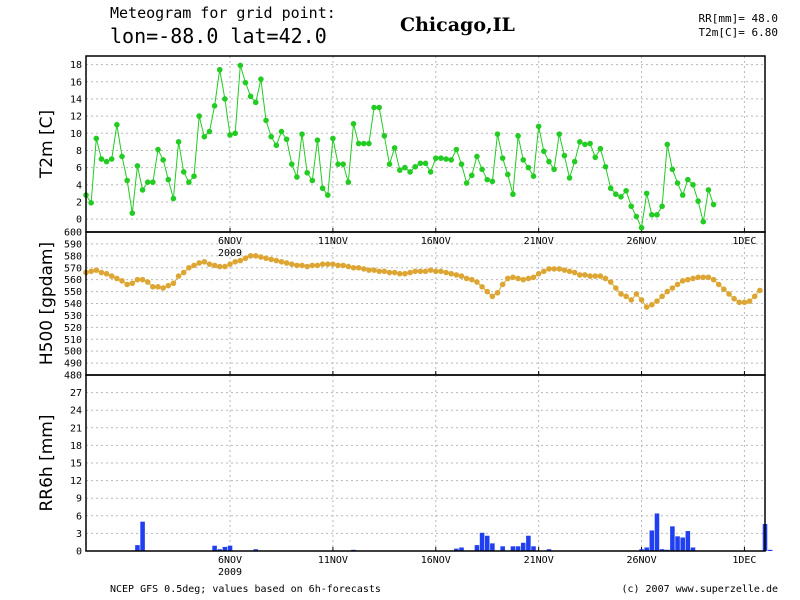 Image resolution: width=800 pixels, height=600 pixels. Describe the element at coordinates (73, 268) in the screenshot. I see `h500-ytick-label: 570` at that location.